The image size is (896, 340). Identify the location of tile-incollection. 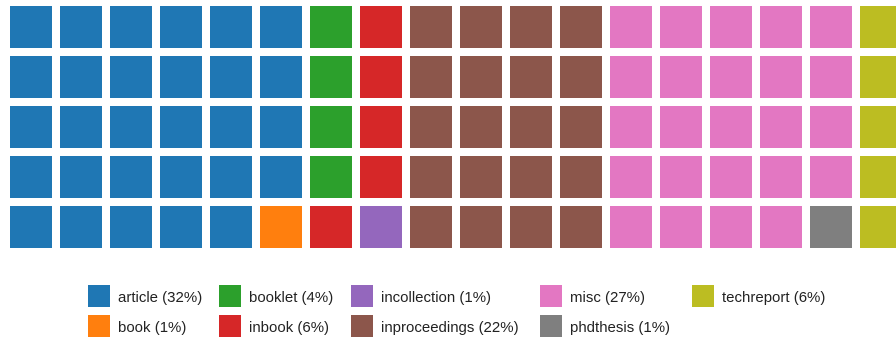
(381, 227).